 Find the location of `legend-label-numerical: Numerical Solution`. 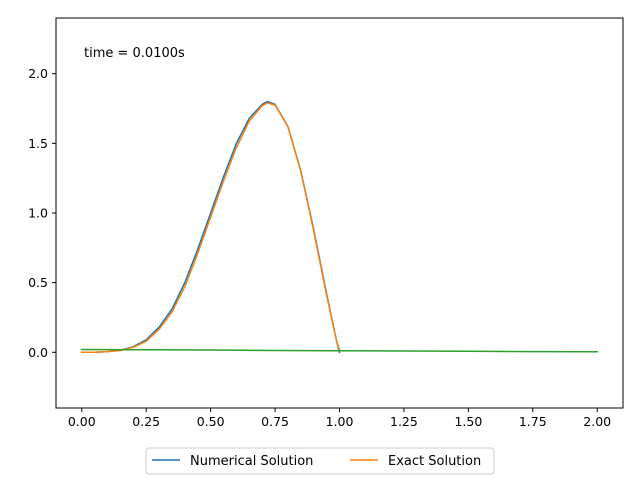

legend-label-numerical: Numerical Solution is located at coordinates (251, 461).